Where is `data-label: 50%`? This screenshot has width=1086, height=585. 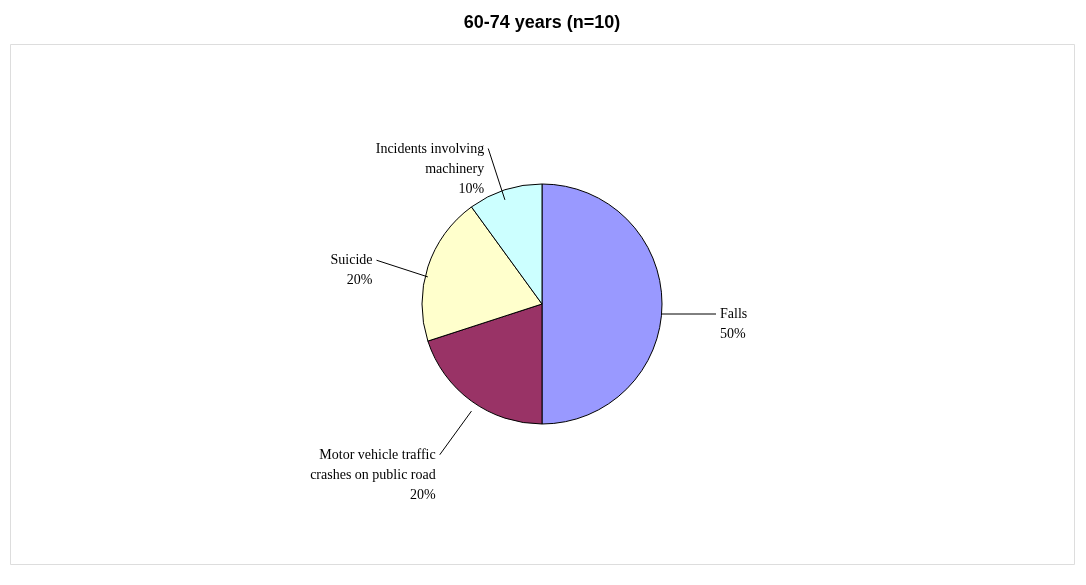 data-label: 50% is located at coordinates (733, 333).